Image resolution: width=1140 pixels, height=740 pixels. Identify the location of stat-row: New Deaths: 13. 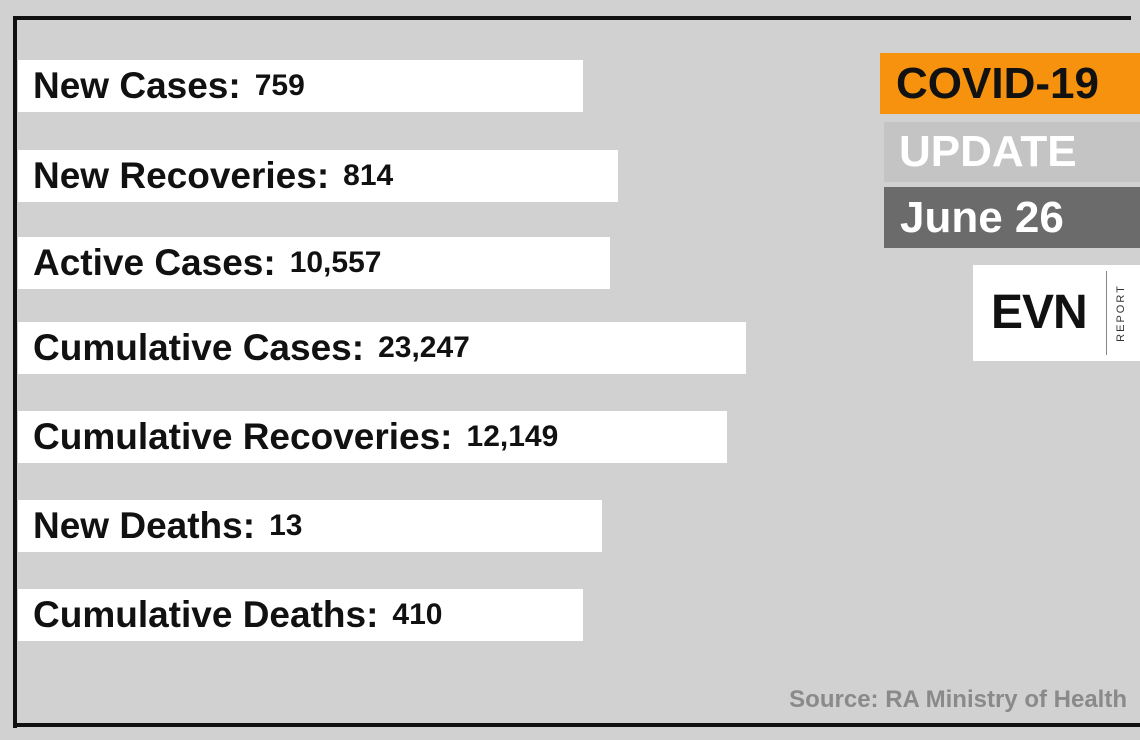
(310, 526).